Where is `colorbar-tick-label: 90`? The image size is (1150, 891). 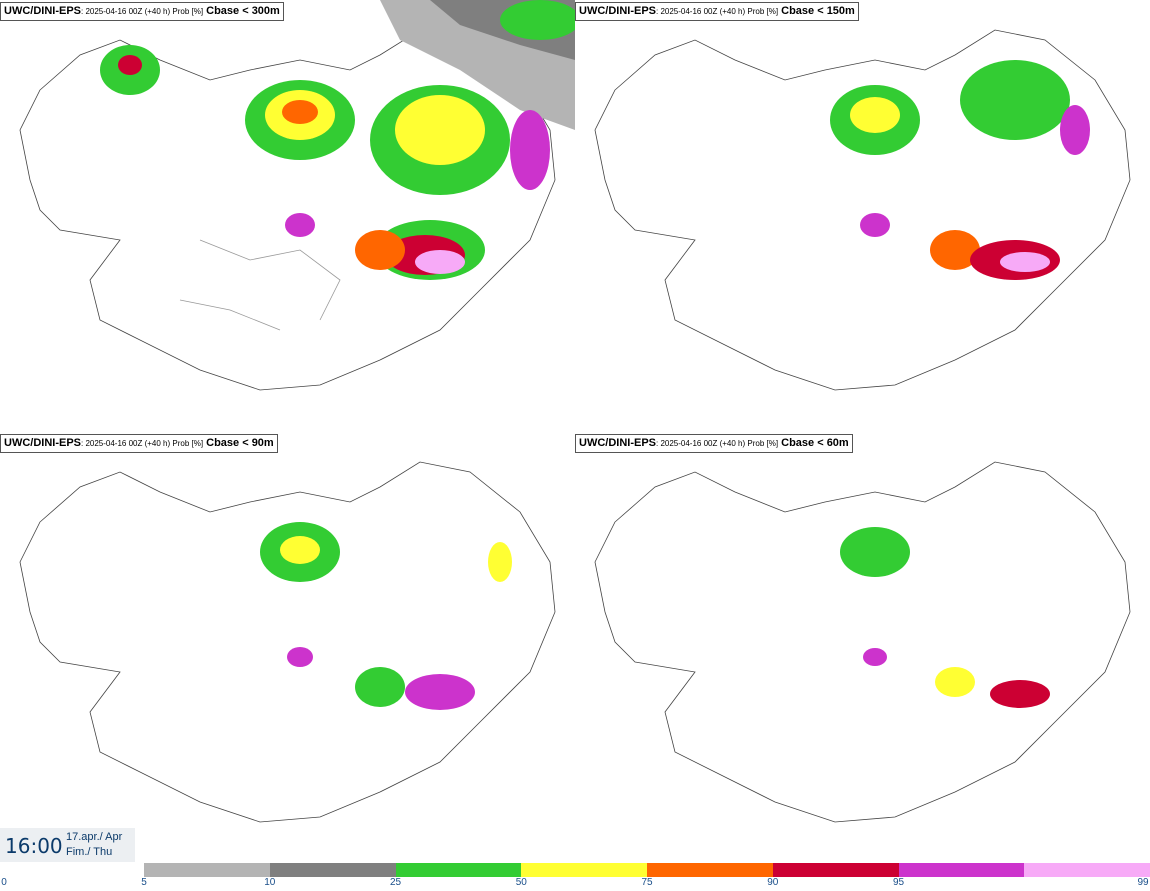 colorbar-tick-label: 90 is located at coordinates (773, 882).